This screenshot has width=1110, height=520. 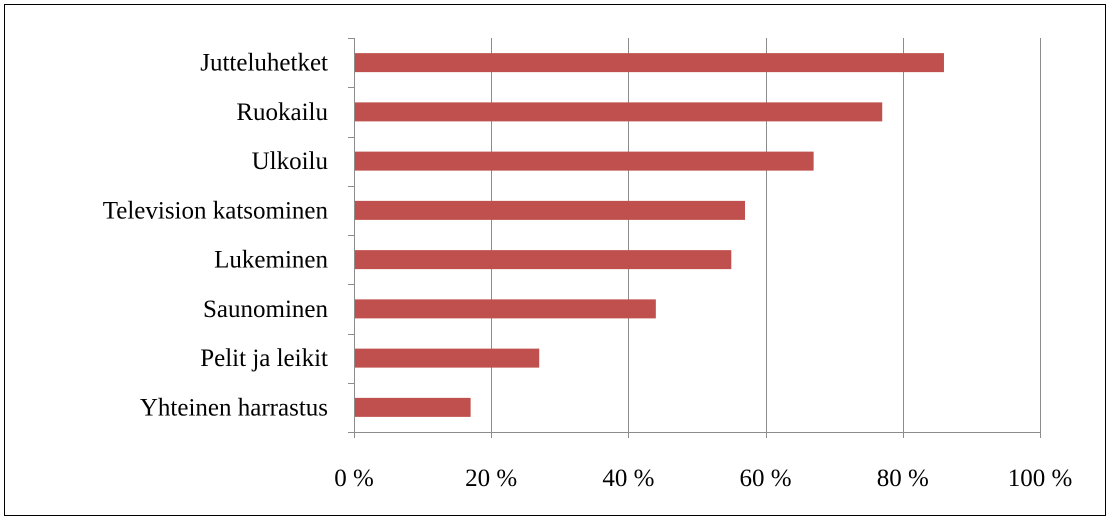 What do you see at coordinates (1040, 478) in the screenshot?
I see `x-tick-label: 100 %` at bounding box center [1040, 478].